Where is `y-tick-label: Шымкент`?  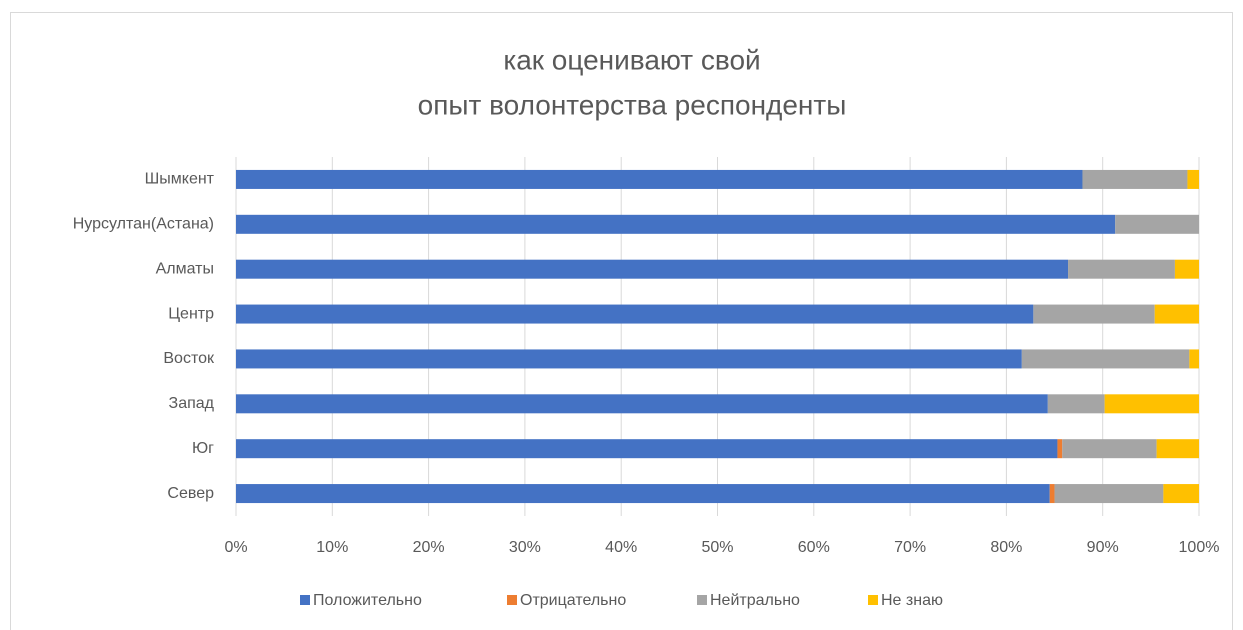 y-tick-label: Шымкент is located at coordinates (180, 179).